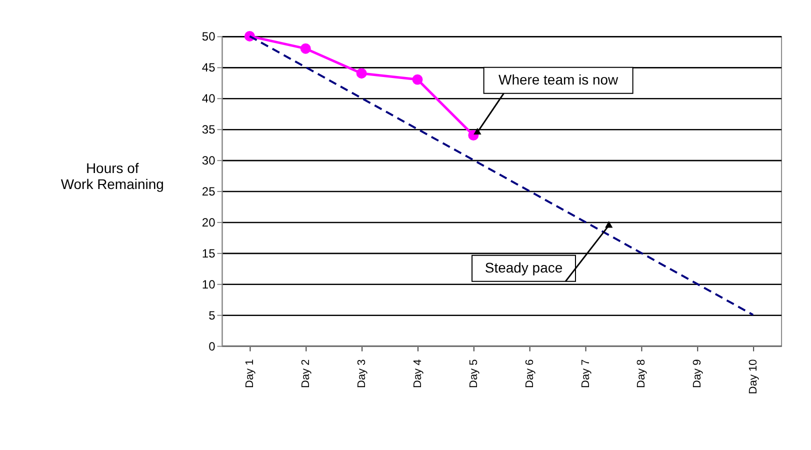 This screenshot has height=450, width=811. What do you see at coordinates (112, 176) in the screenshot?
I see `y-axis-title: Hours of Work Remaining` at bounding box center [112, 176].